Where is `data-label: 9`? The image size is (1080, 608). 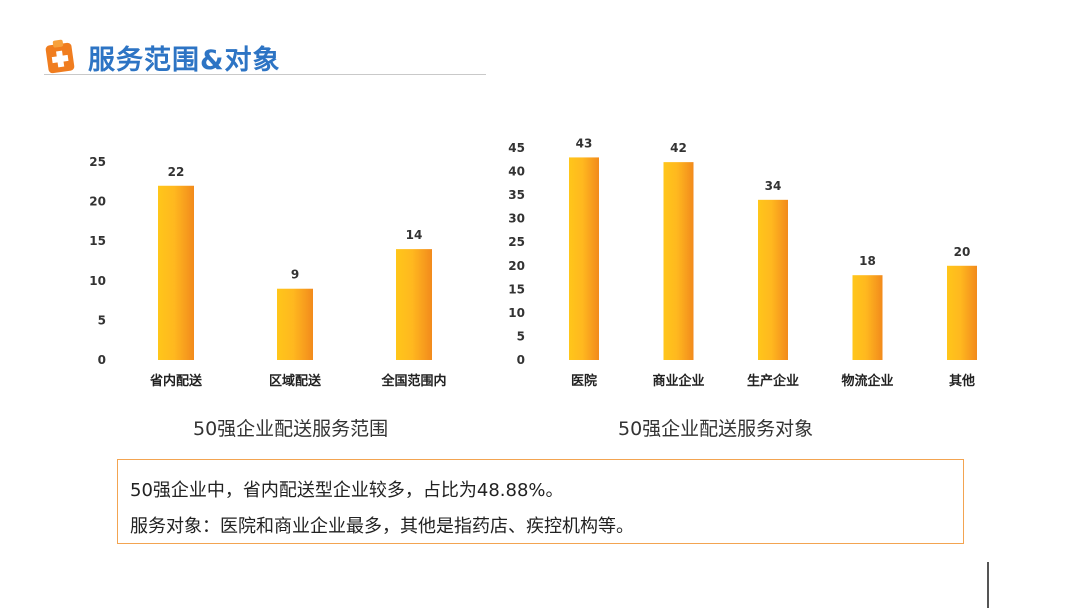
data-label: 9 is located at coordinates (295, 275).